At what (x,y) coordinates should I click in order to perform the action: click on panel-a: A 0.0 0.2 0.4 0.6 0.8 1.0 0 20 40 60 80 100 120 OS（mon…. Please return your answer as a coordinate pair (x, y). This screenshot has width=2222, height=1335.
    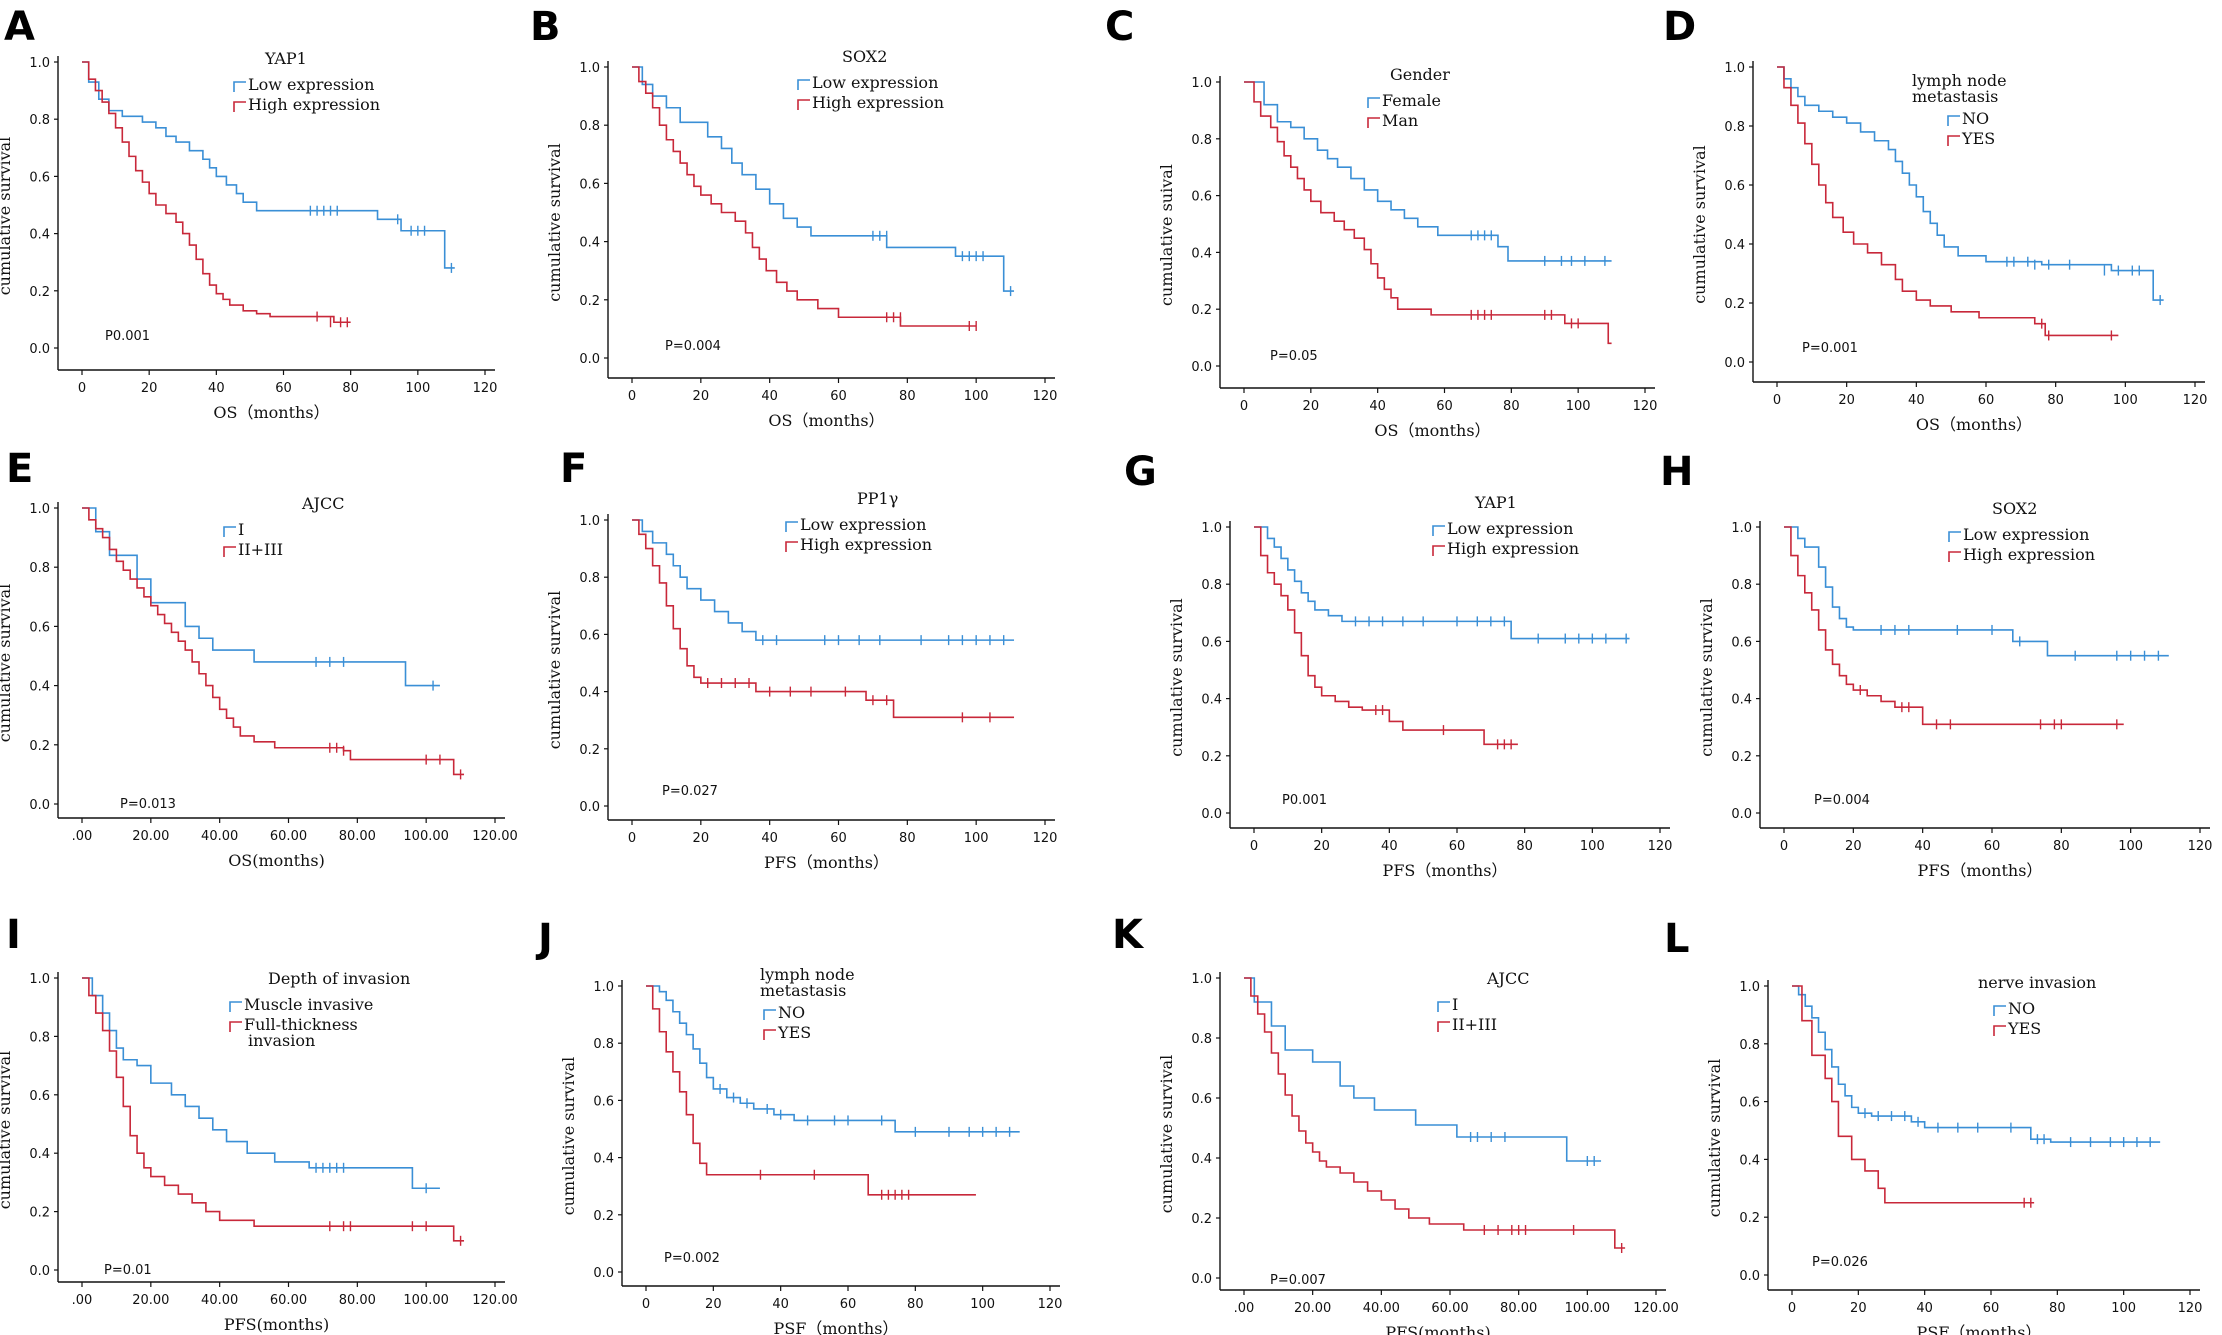
    Looking at the image, I should click on (248, 213).